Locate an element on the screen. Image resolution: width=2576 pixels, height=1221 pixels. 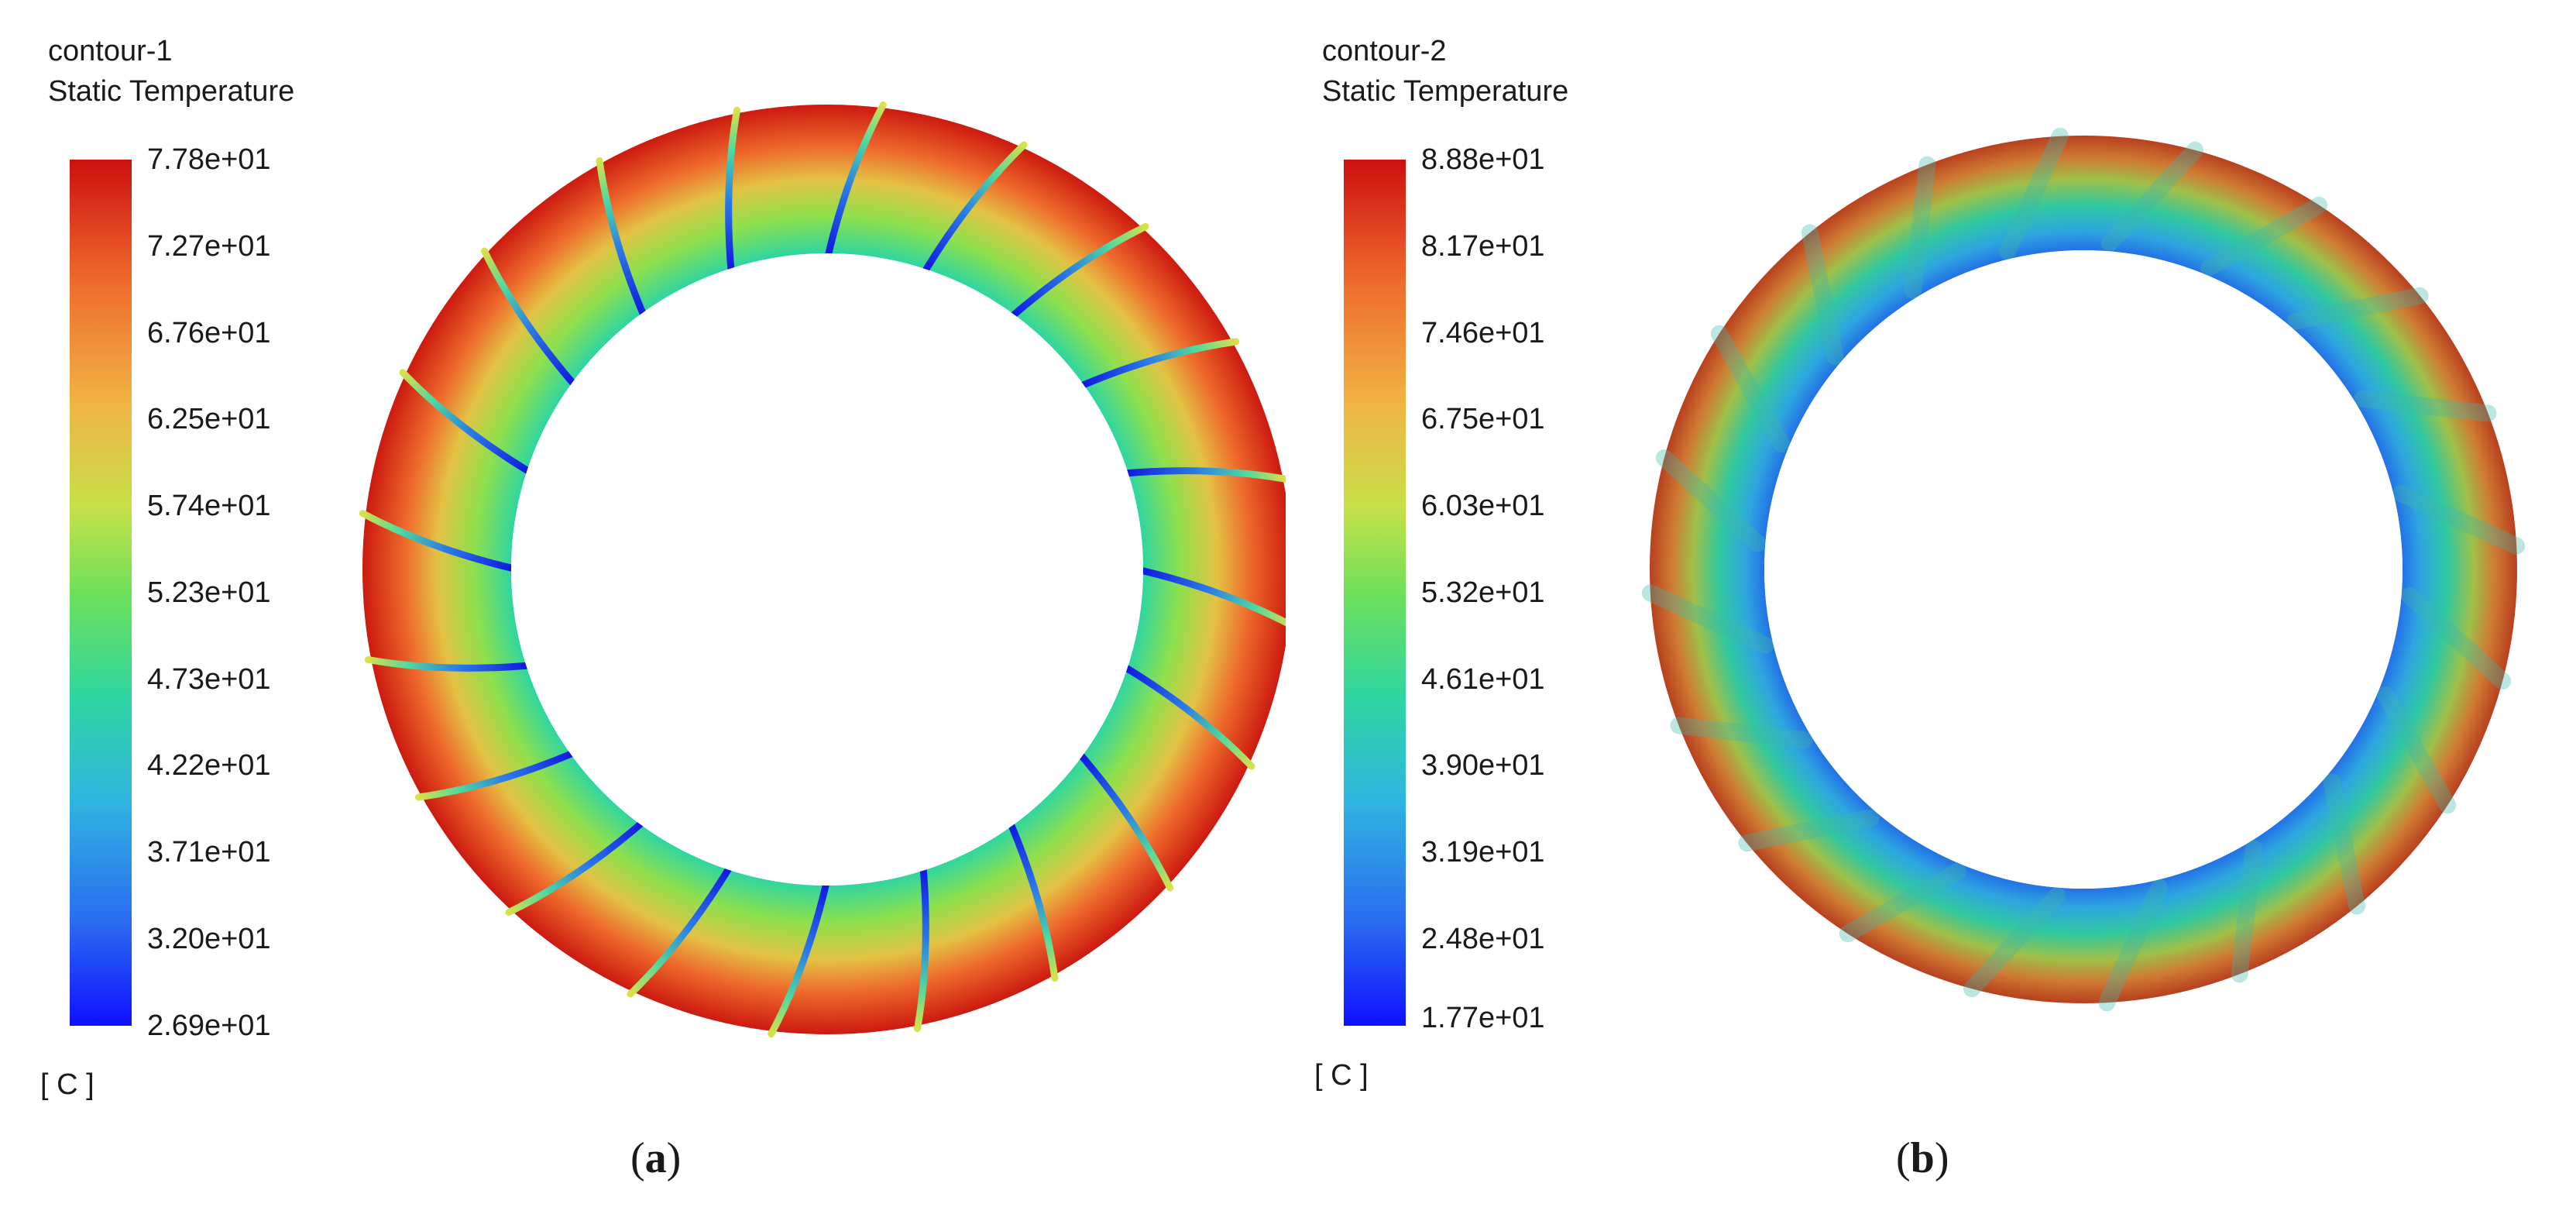
caption-letter-b: b is located at coordinates (1922, 1158).